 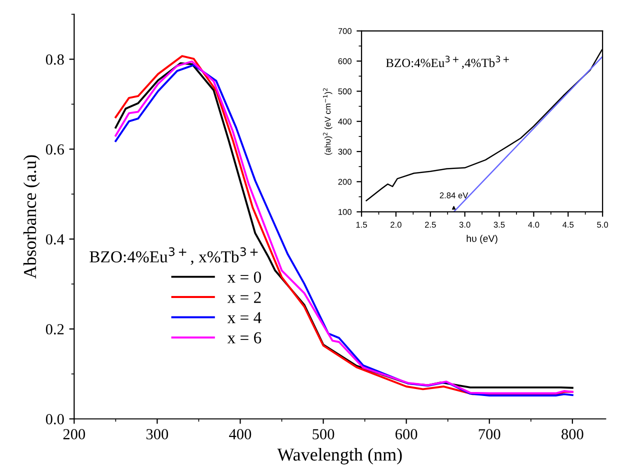 What do you see at coordinates (174, 256) in the screenshot?
I see `legend-title: BZO:4%Eu$^{3+}$, x%Tb$^{3+}$` at bounding box center [174, 256].